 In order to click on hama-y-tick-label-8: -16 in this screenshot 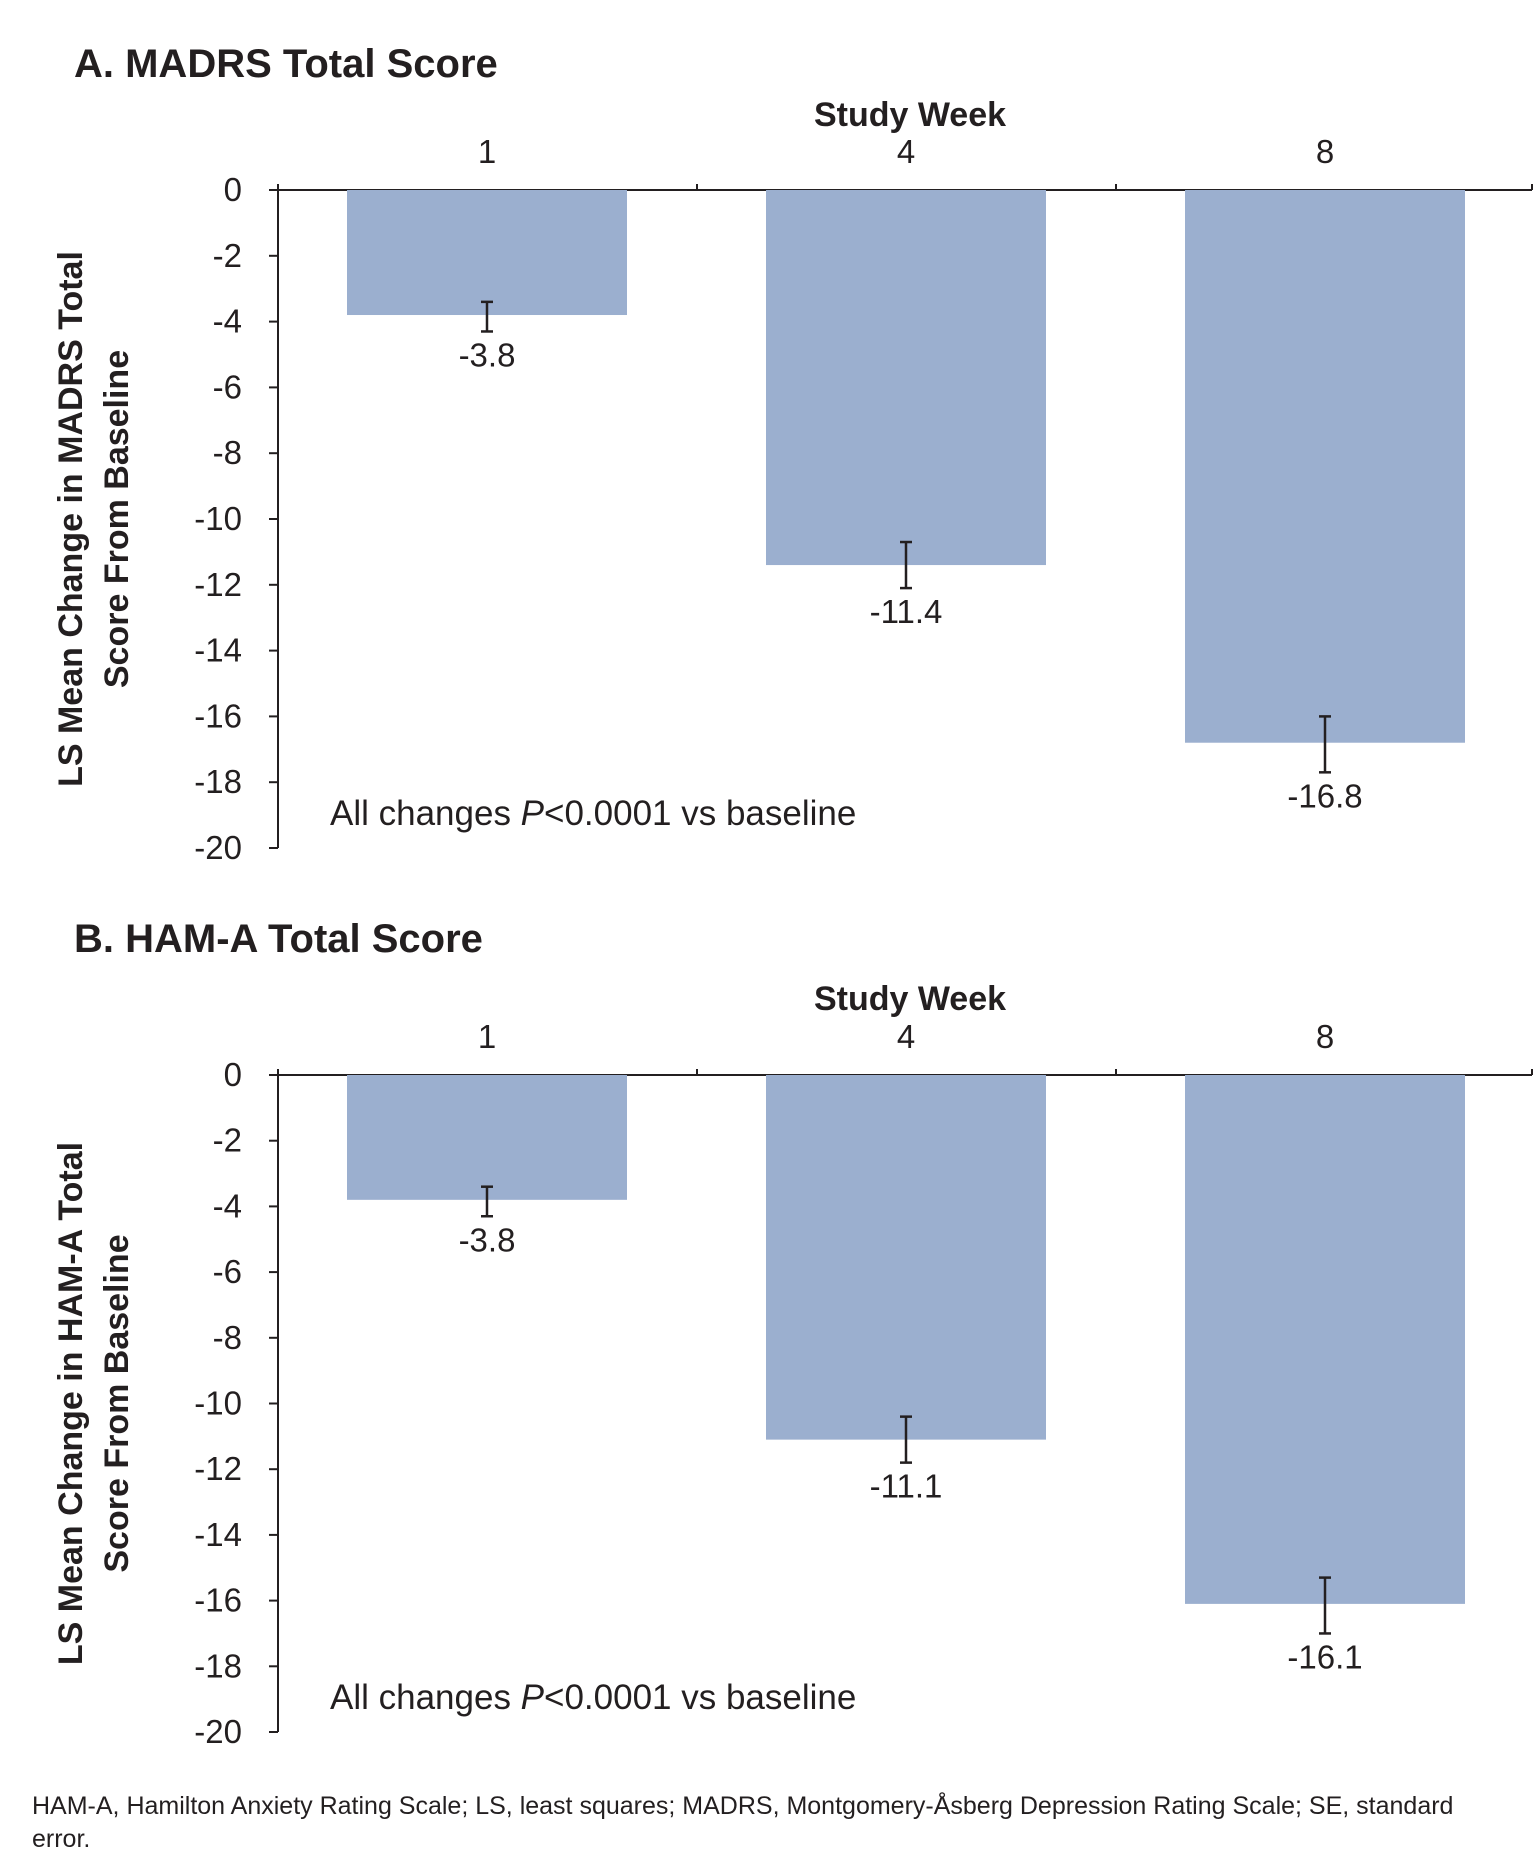, I will do `click(218, 1600)`.